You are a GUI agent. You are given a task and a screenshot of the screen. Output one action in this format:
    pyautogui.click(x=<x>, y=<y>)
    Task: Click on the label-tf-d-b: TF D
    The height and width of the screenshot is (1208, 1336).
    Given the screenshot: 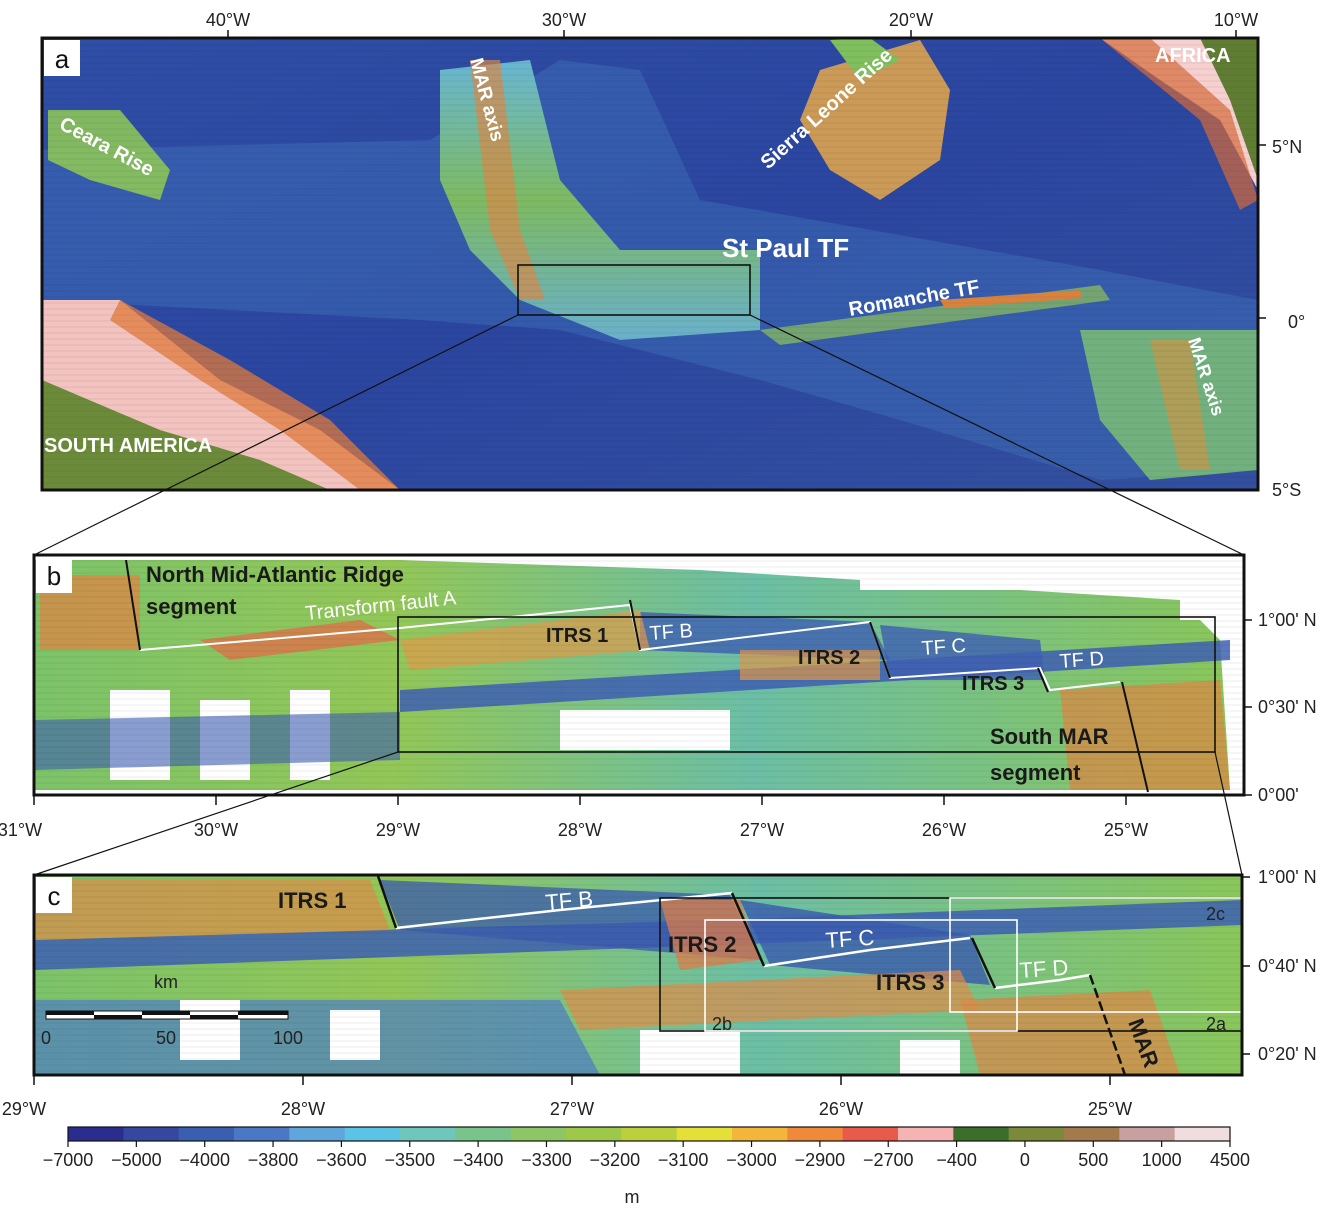 What is the action you would take?
    pyautogui.click(x=1082, y=660)
    